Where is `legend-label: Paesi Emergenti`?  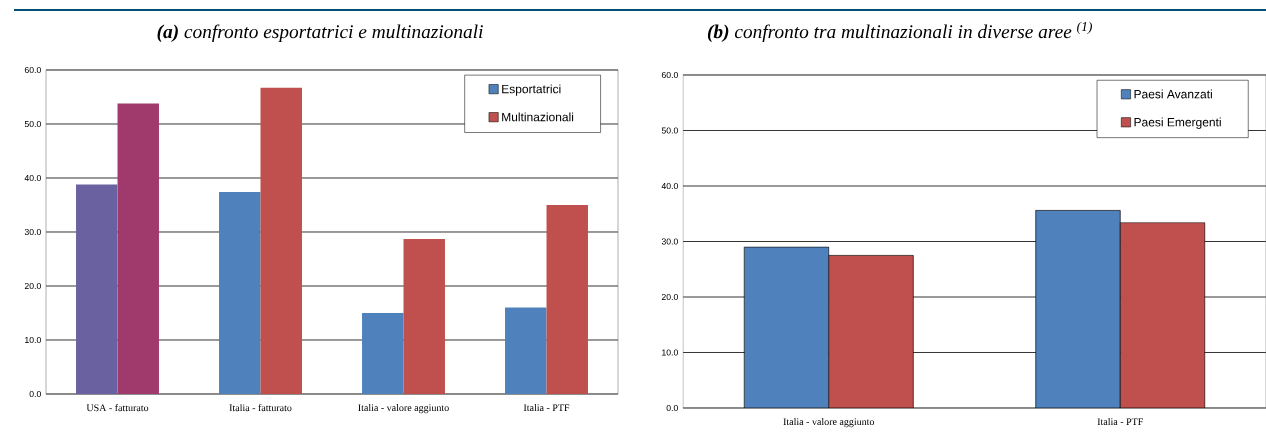
legend-label: Paesi Emergenti is located at coordinates (1177, 123).